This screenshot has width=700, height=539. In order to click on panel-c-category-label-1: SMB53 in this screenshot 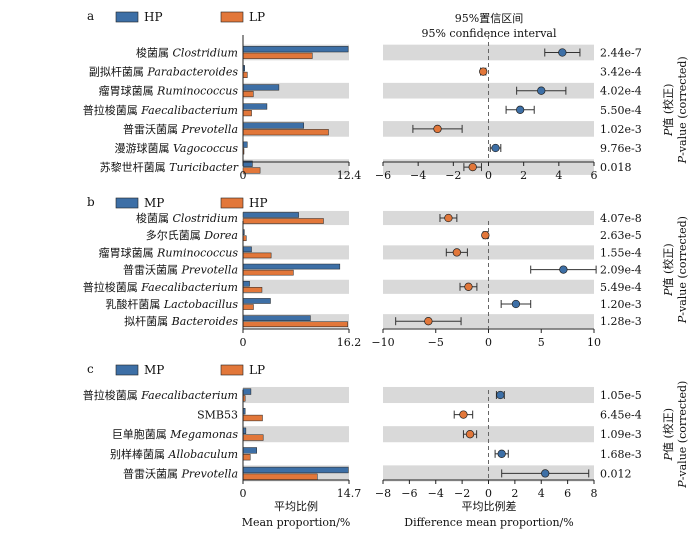, I will do `click(217, 415)`.